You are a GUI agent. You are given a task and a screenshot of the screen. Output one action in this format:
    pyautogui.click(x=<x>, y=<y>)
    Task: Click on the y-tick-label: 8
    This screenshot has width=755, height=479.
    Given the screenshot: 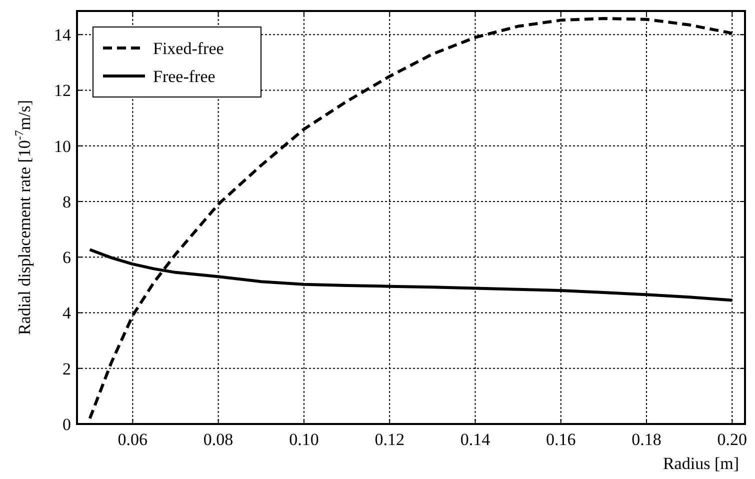 What is the action you would take?
    pyautogui.click(x=66, y=202)
    